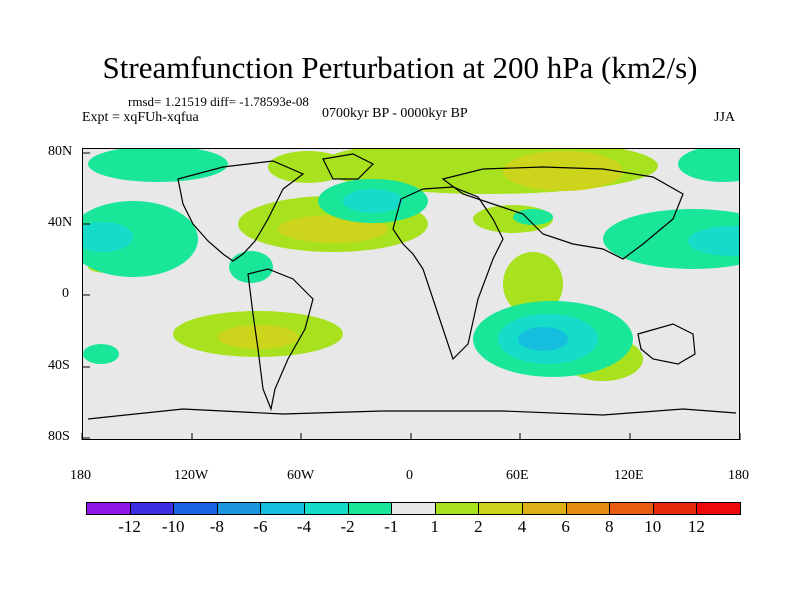  Describe the element at coordinates (191, 475) in the screenshot. I see `lon-label: 120W` at that location.